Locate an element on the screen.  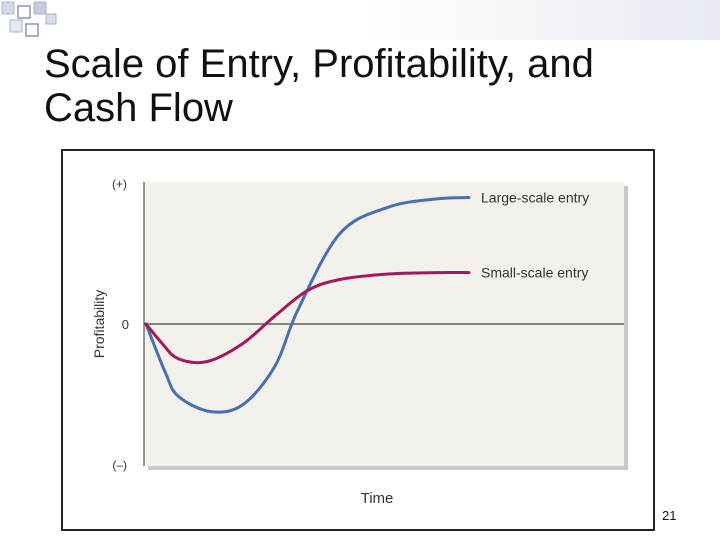
x-axis-title: Time is located at coordinates (377, 498).